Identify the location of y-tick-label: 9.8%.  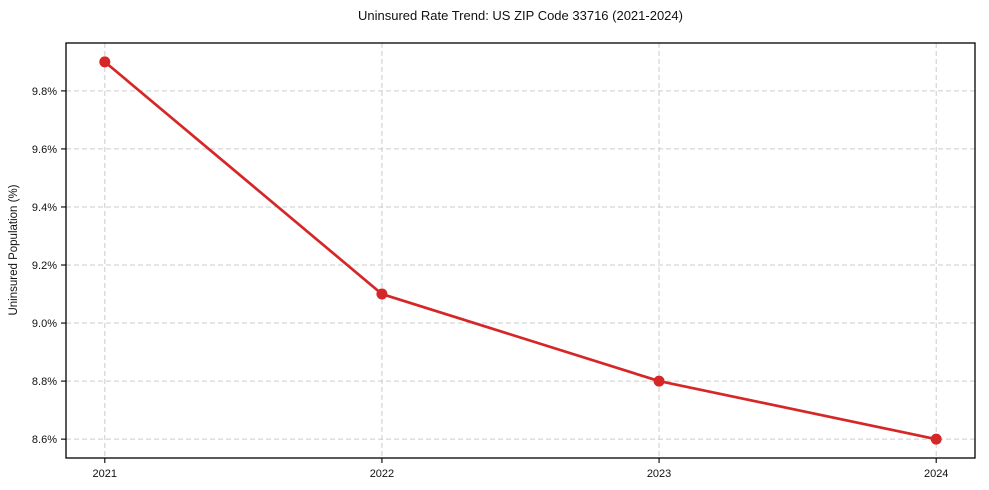
(44, 92).